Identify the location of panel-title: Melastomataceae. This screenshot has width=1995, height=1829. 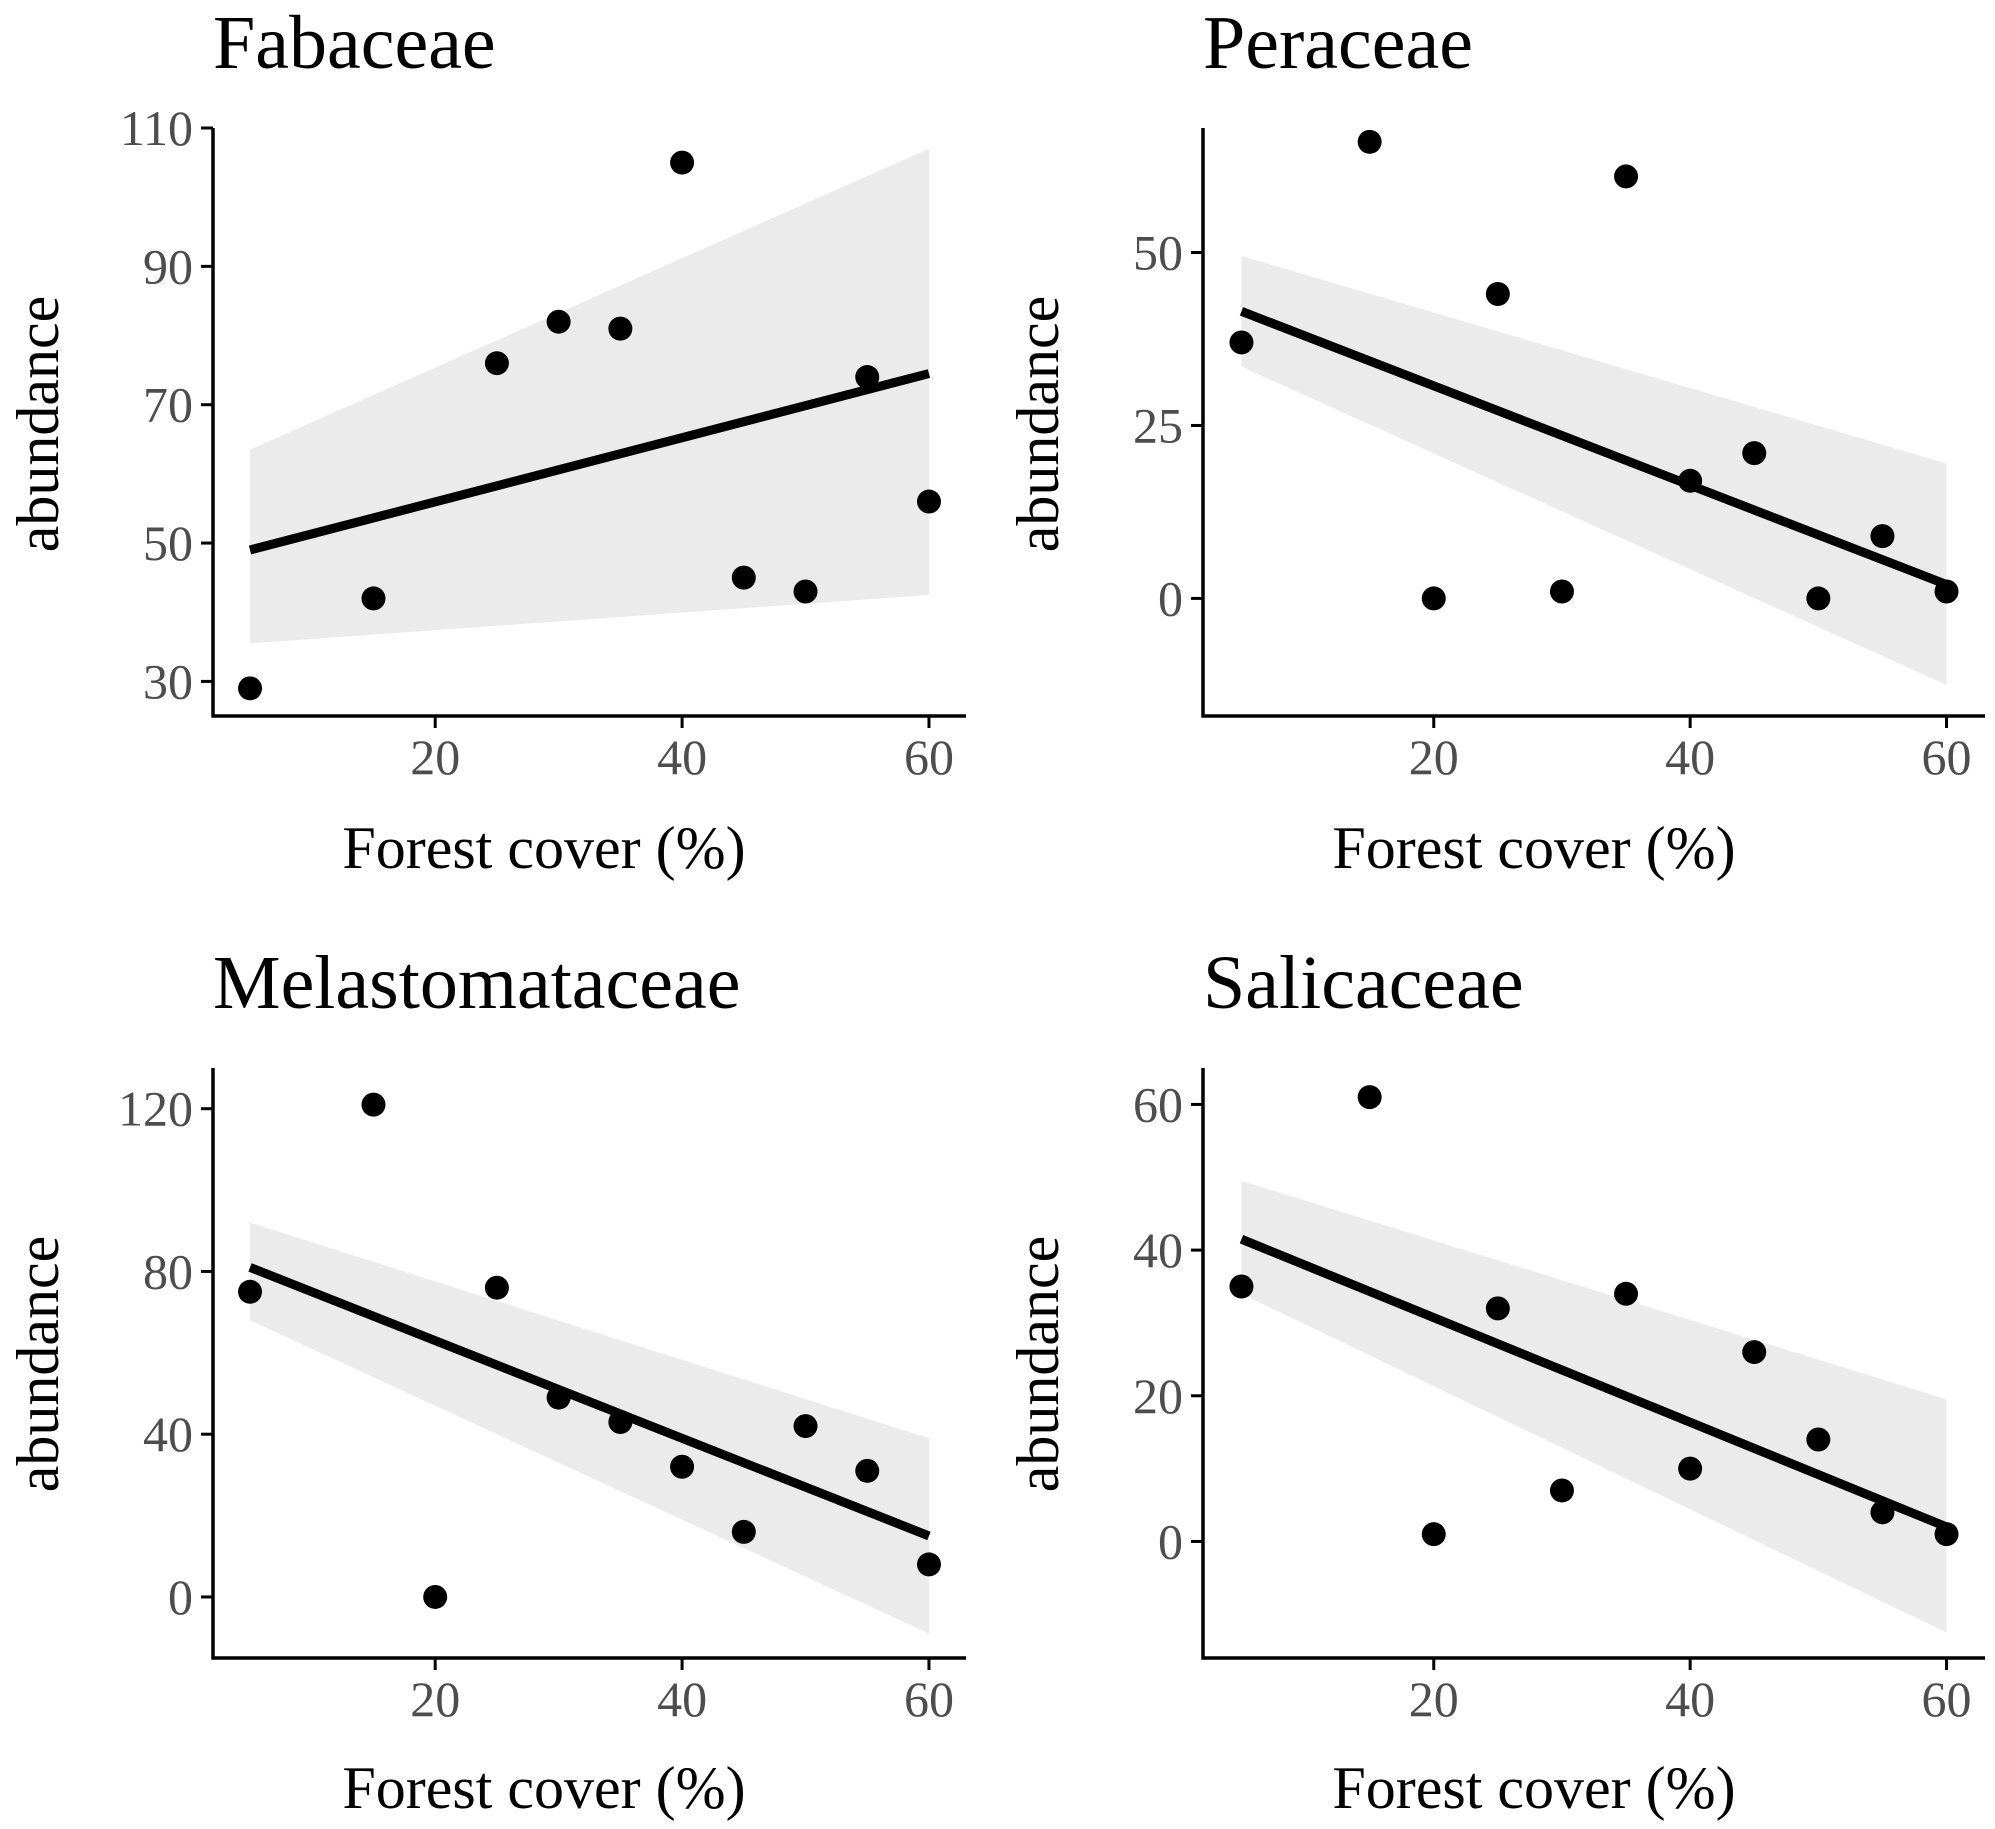
(476, 983).